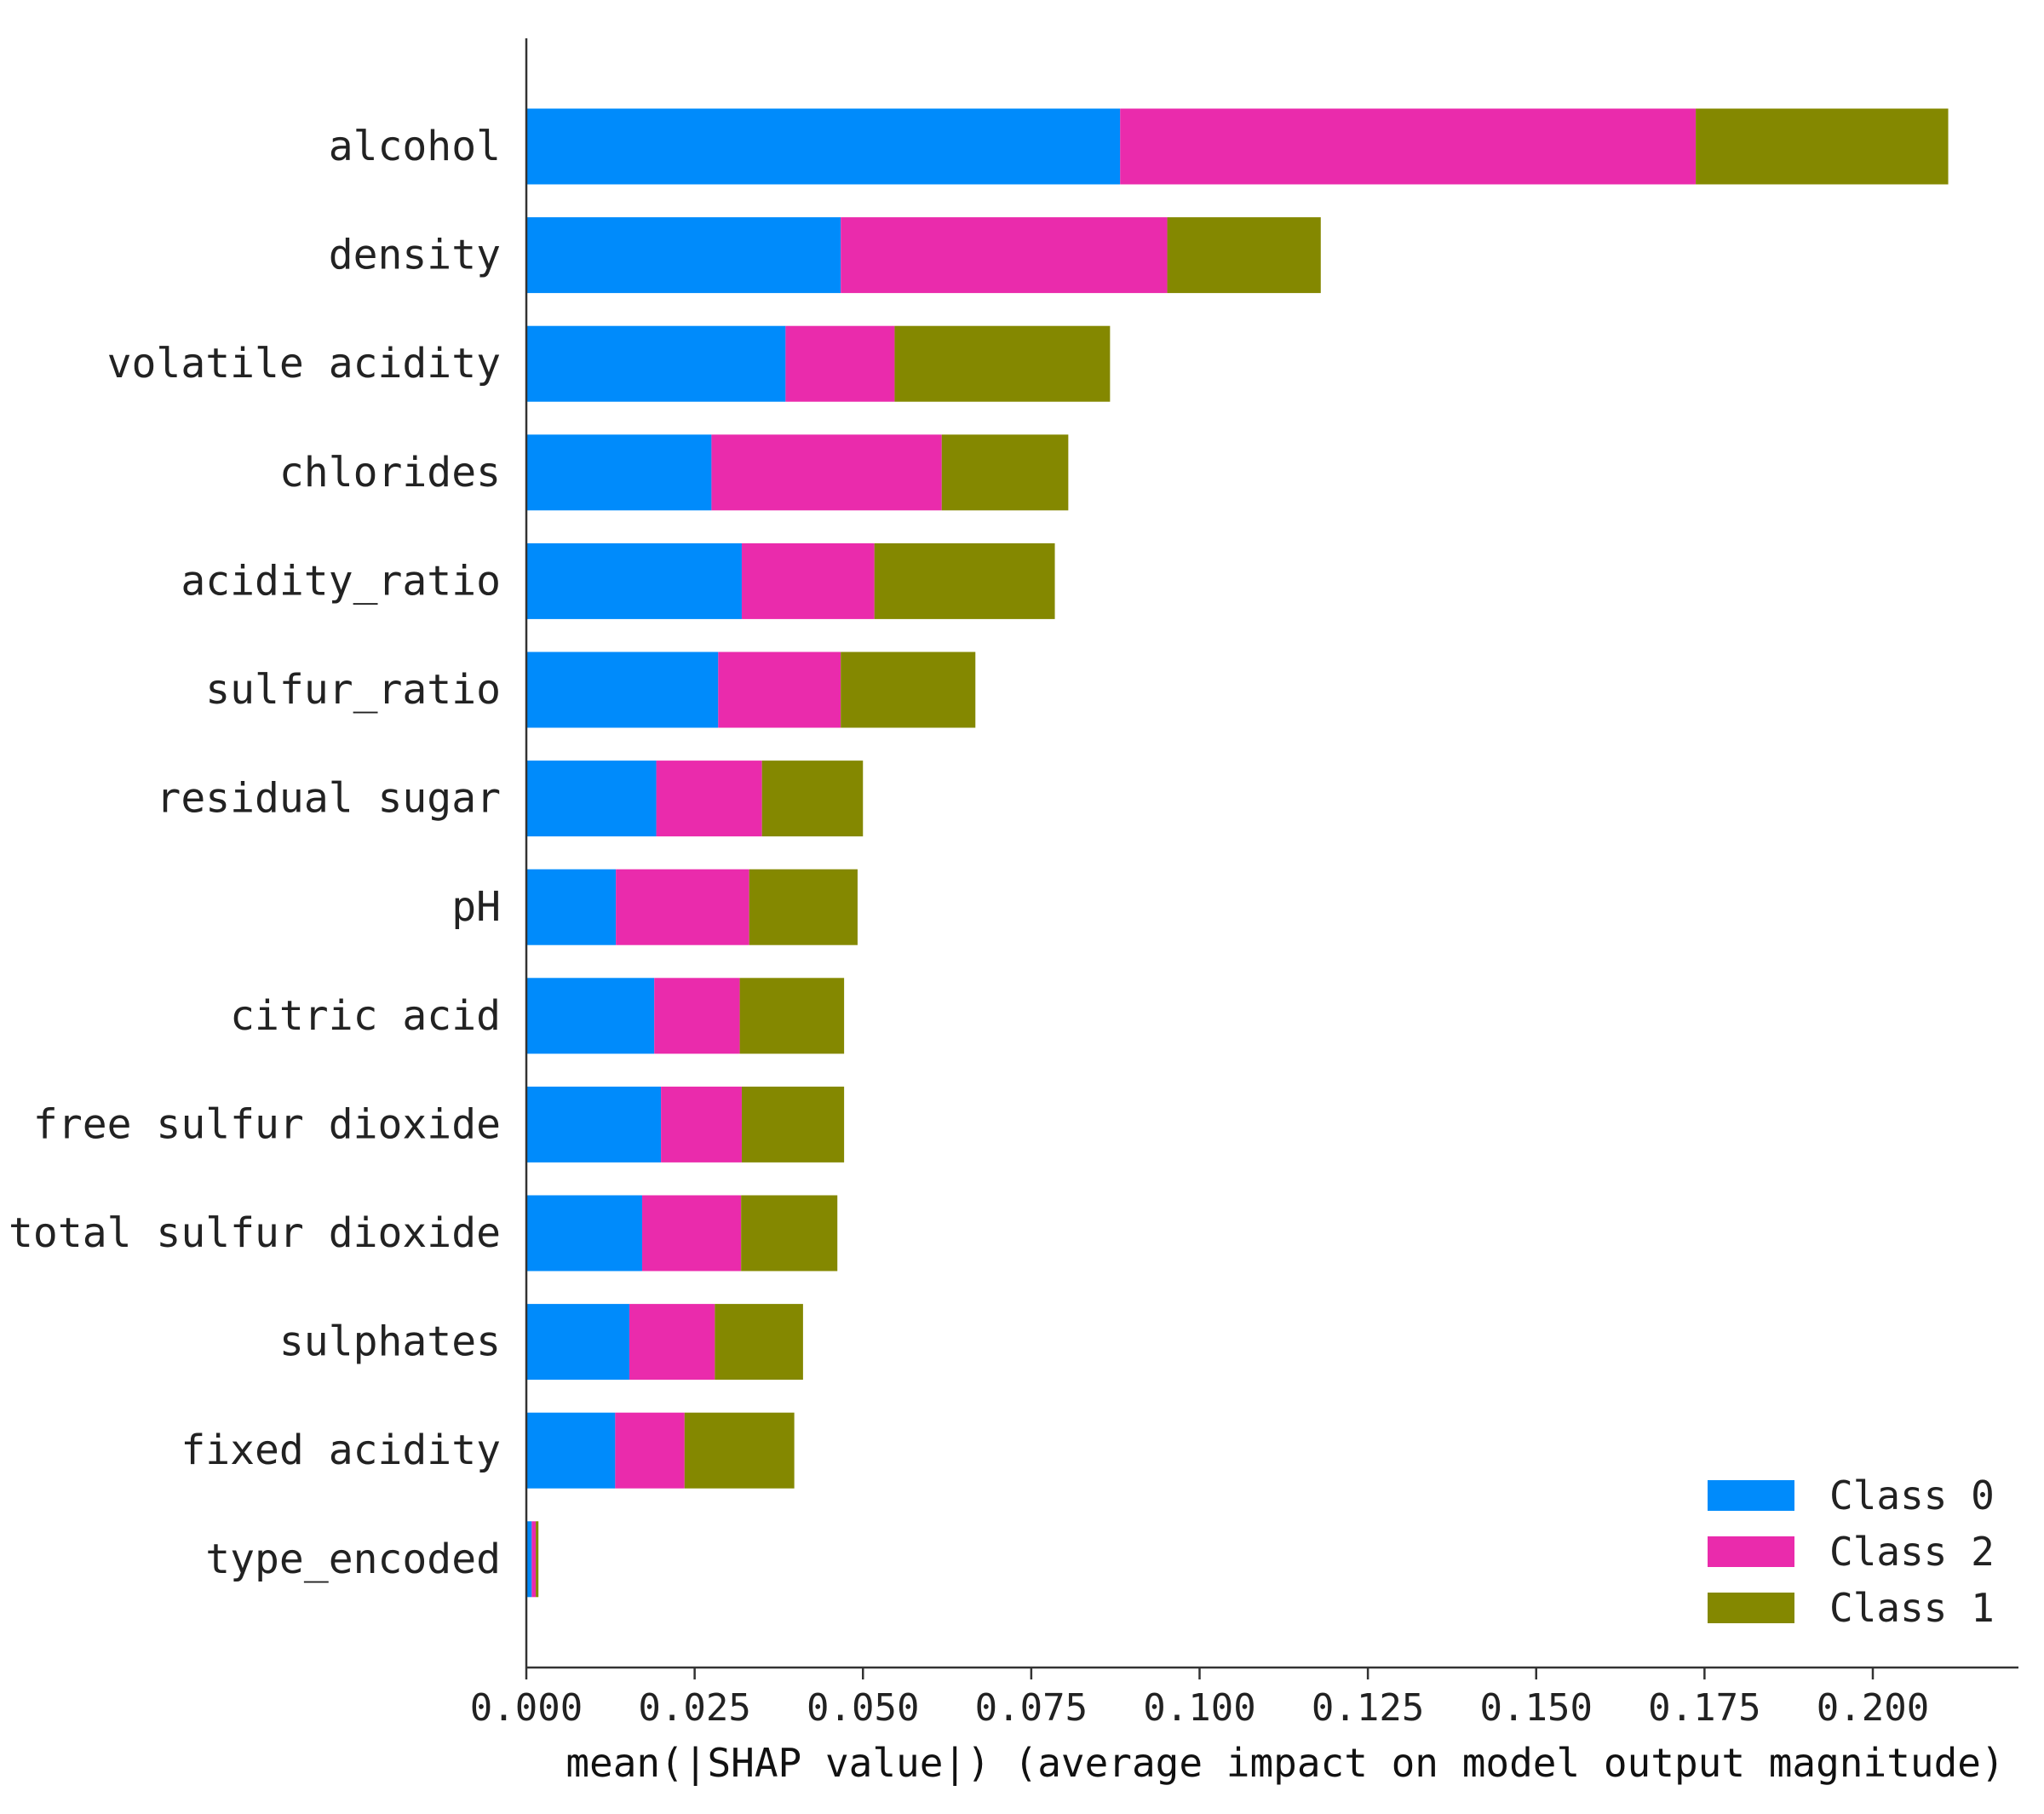 The height and width of the screenshot is (1814, 2044). Describe the element at coordinates (694, 1708) in the screenshot. I see `x-tick-label: 0.025` at that location.